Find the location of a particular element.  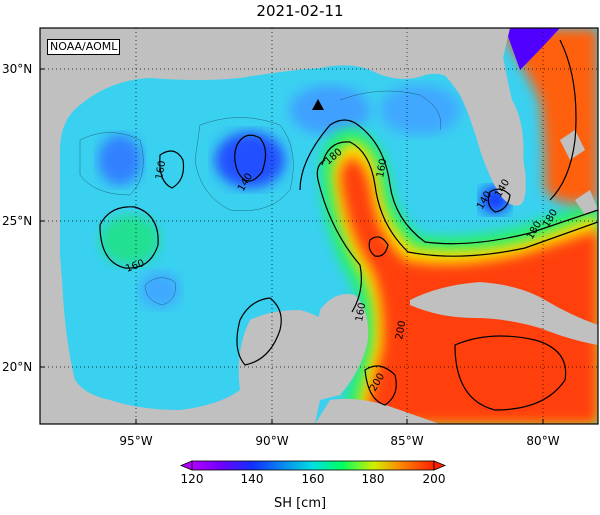

colorbar-tick: 140 is located at coordinates (252, 479).